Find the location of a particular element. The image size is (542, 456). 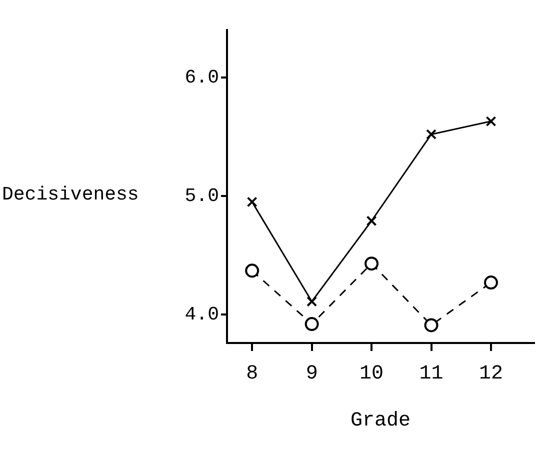

x-axis-title: Grade is located at coordinates (380, 420).